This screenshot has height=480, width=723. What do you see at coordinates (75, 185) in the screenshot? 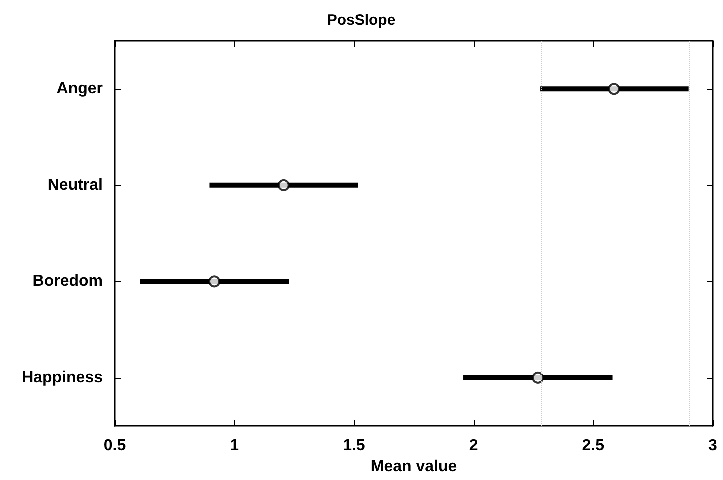
I see `y-tick-label: Neutral` at bounding box center [75, 185].